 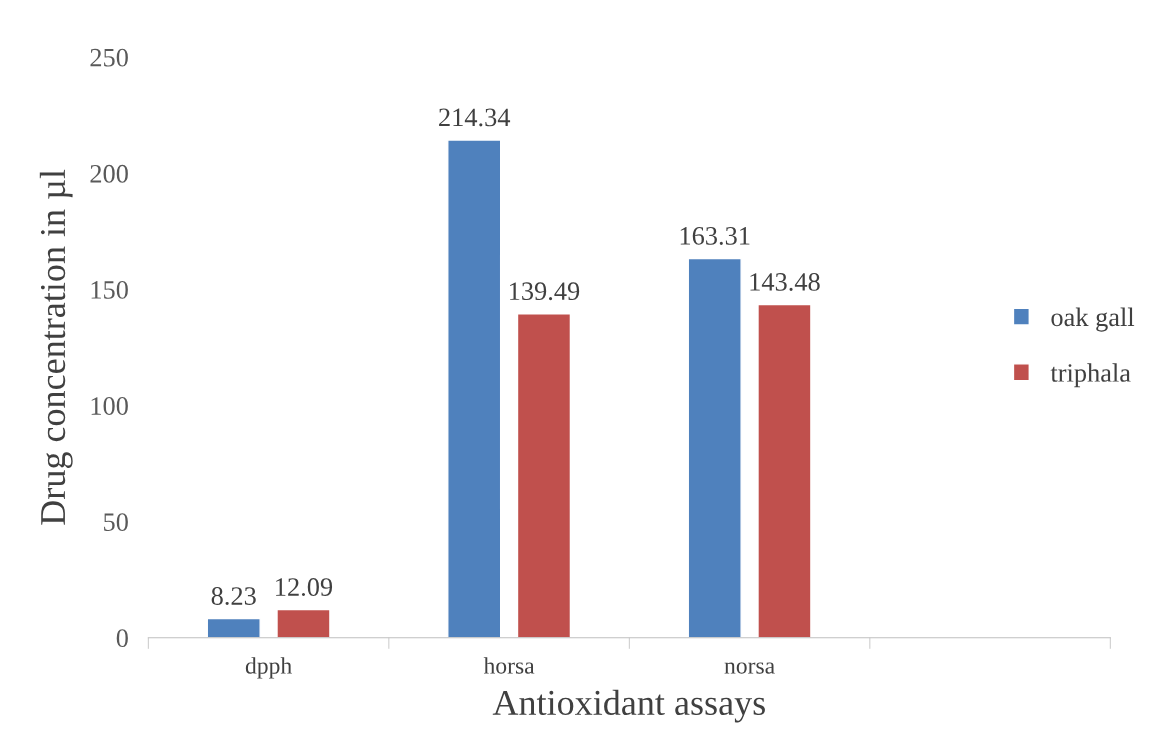 I want to click on data-label: 12.09, so click(x=304, y=587).